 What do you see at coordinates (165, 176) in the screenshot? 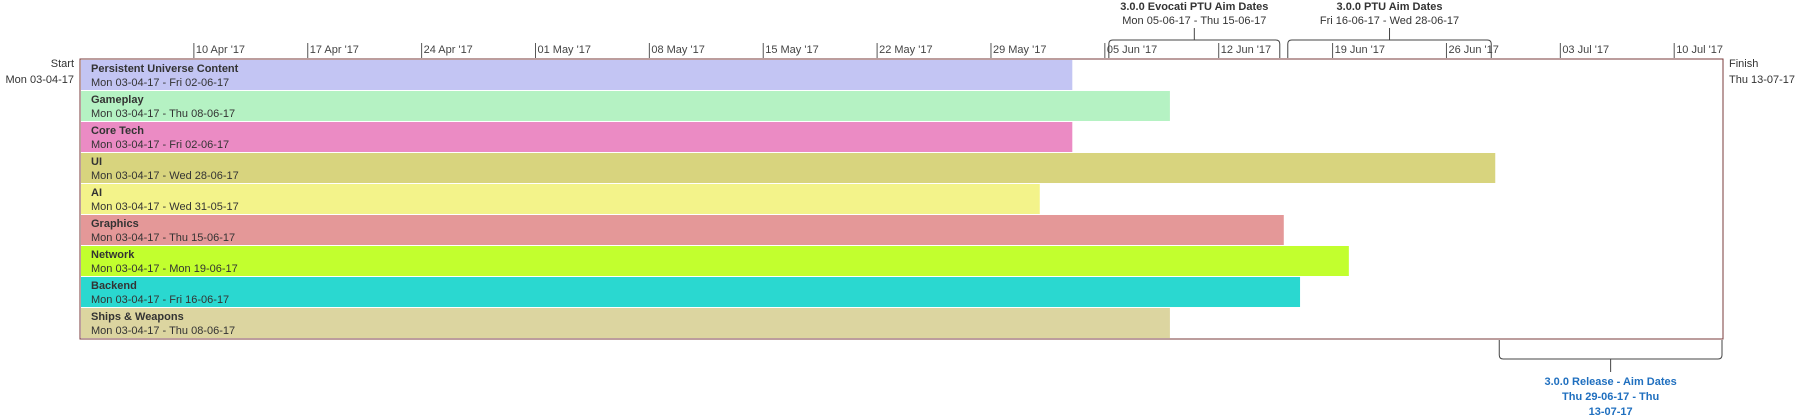
I see `task-dates-label: Mon 03-04-17 - Wed 28-06-17` at bounding box center [165, 176].